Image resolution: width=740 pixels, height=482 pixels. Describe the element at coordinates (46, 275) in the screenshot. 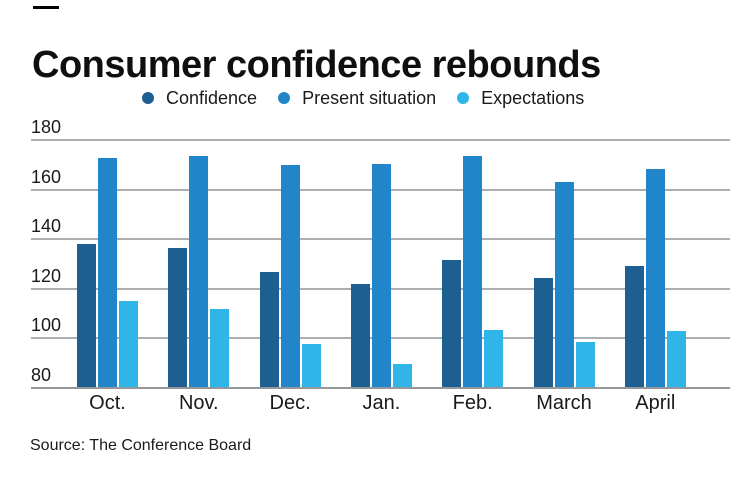

I see `y-axis-tick-label: 120` at that location.